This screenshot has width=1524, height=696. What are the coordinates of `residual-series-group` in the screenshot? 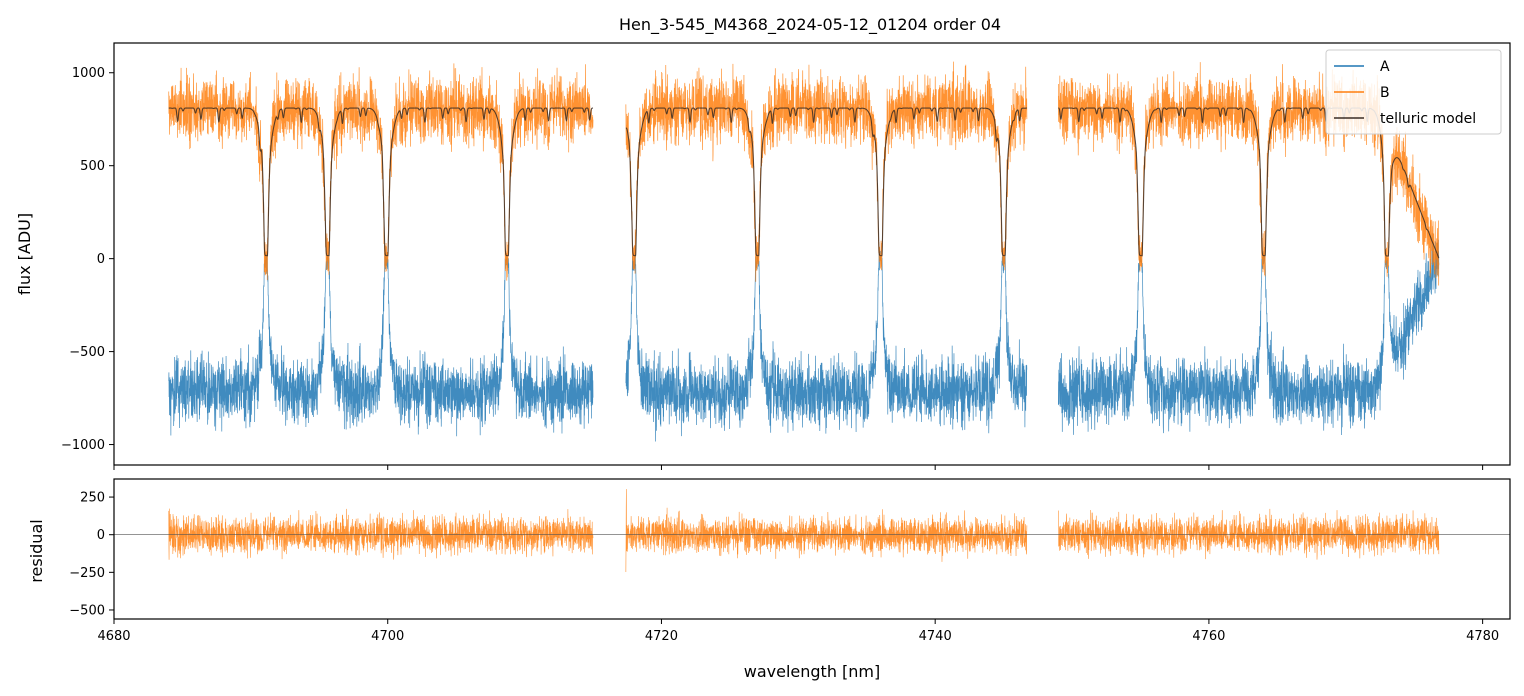 It's located at (812, 531).